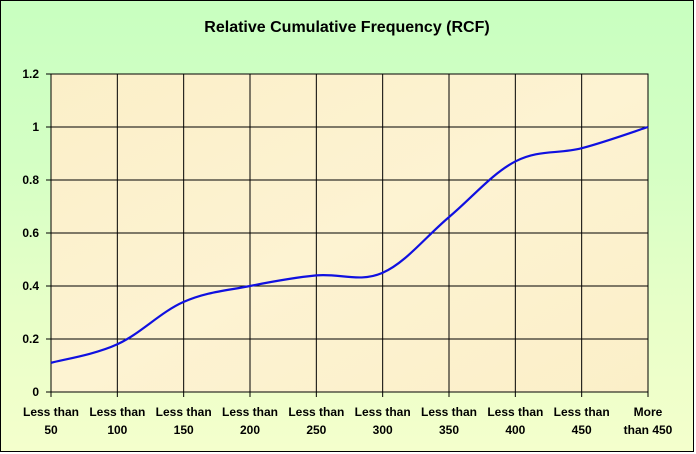 Image resolution: width=696 pixels, height=454 pixels. I want to click on x-tick-label: 200, so click(250, 430).